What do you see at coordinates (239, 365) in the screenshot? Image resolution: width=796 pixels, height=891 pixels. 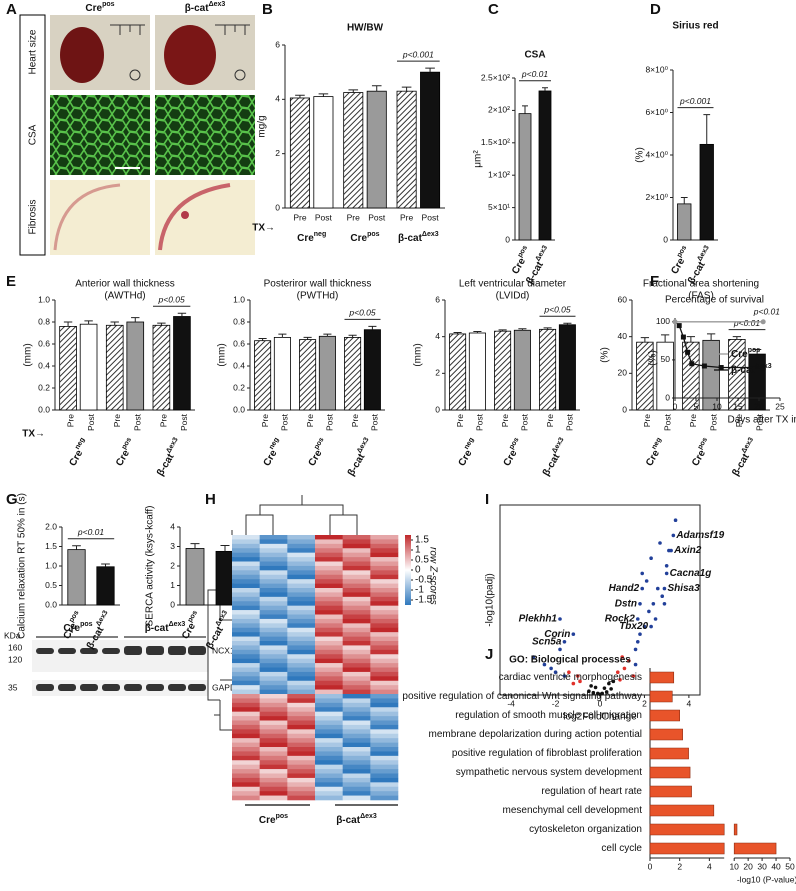 I see `y-tick-label: 0.4` at bounding box center [239, 365].